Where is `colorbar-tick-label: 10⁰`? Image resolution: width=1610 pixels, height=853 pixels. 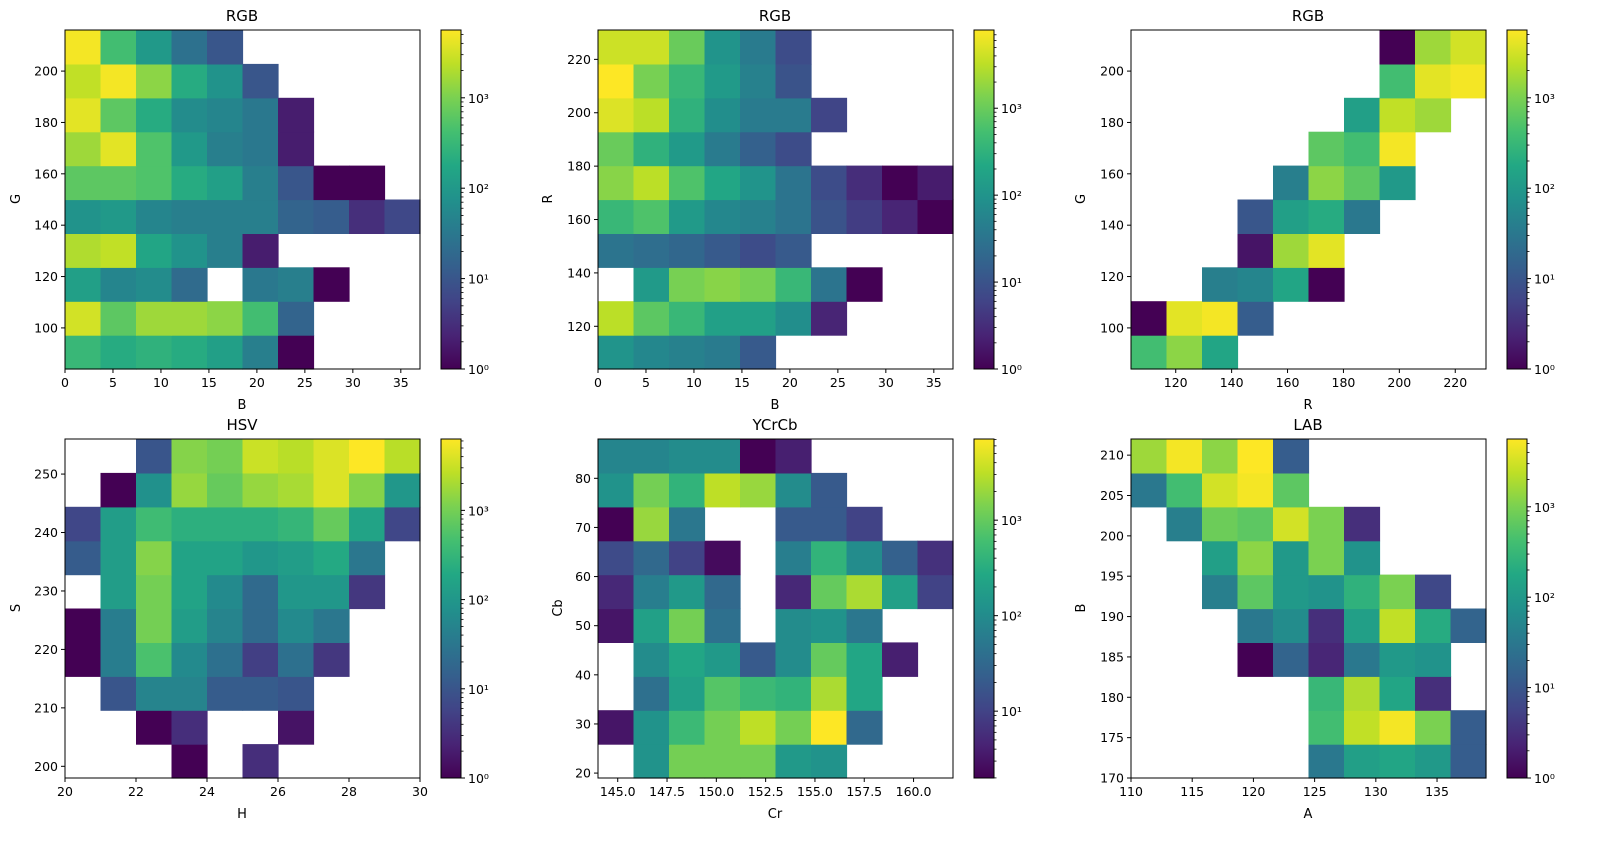
colorbar-tick-label: 10⁰ is located at coordinates (1544, 369).